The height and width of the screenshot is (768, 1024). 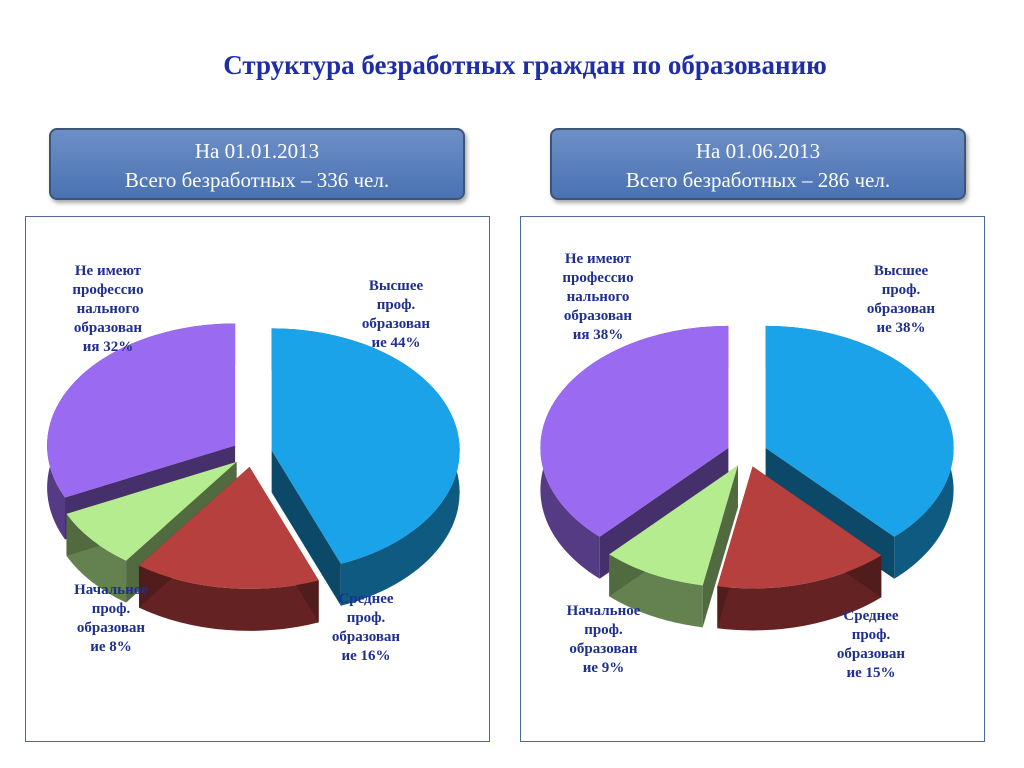 What do you see at coordinates (901, 328) in the screenshot?
I see `label-line: ие 38%` at bounding box center [901, 328].